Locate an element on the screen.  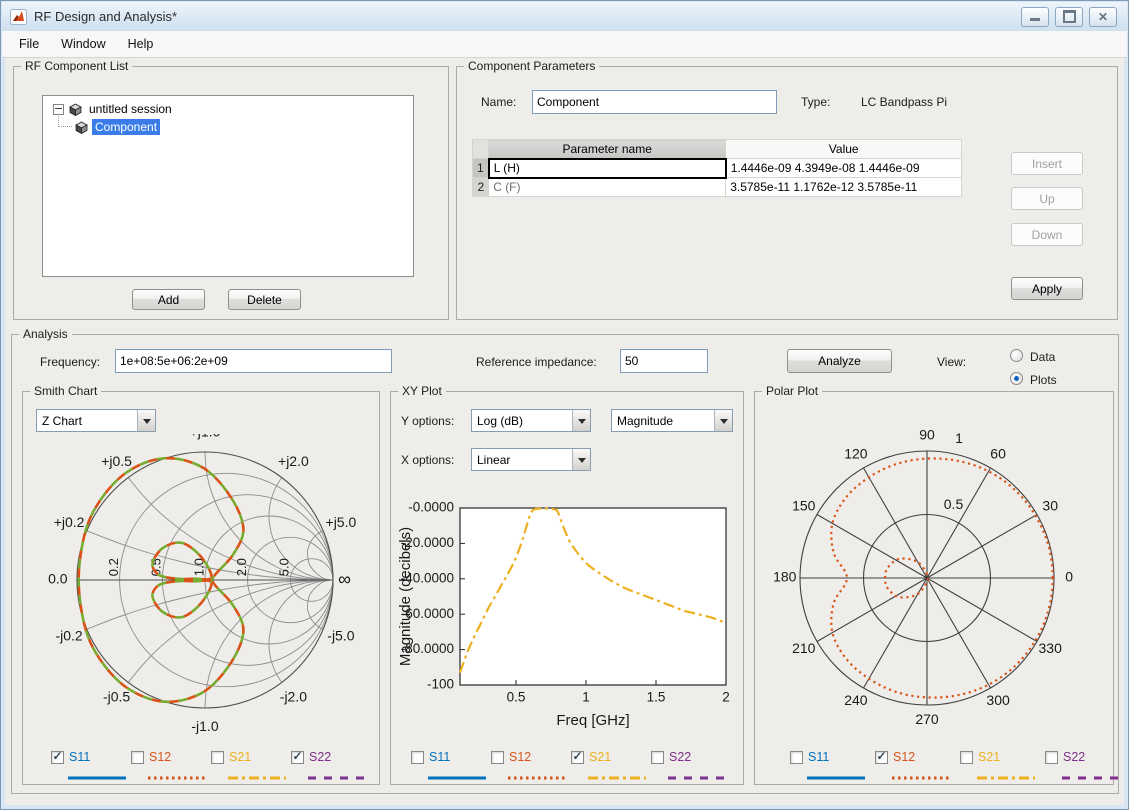
table-row: 1 L (H) 1.4446e-09 4.3949e-08 1.4446e-09 is located at coordinates (717, 168).